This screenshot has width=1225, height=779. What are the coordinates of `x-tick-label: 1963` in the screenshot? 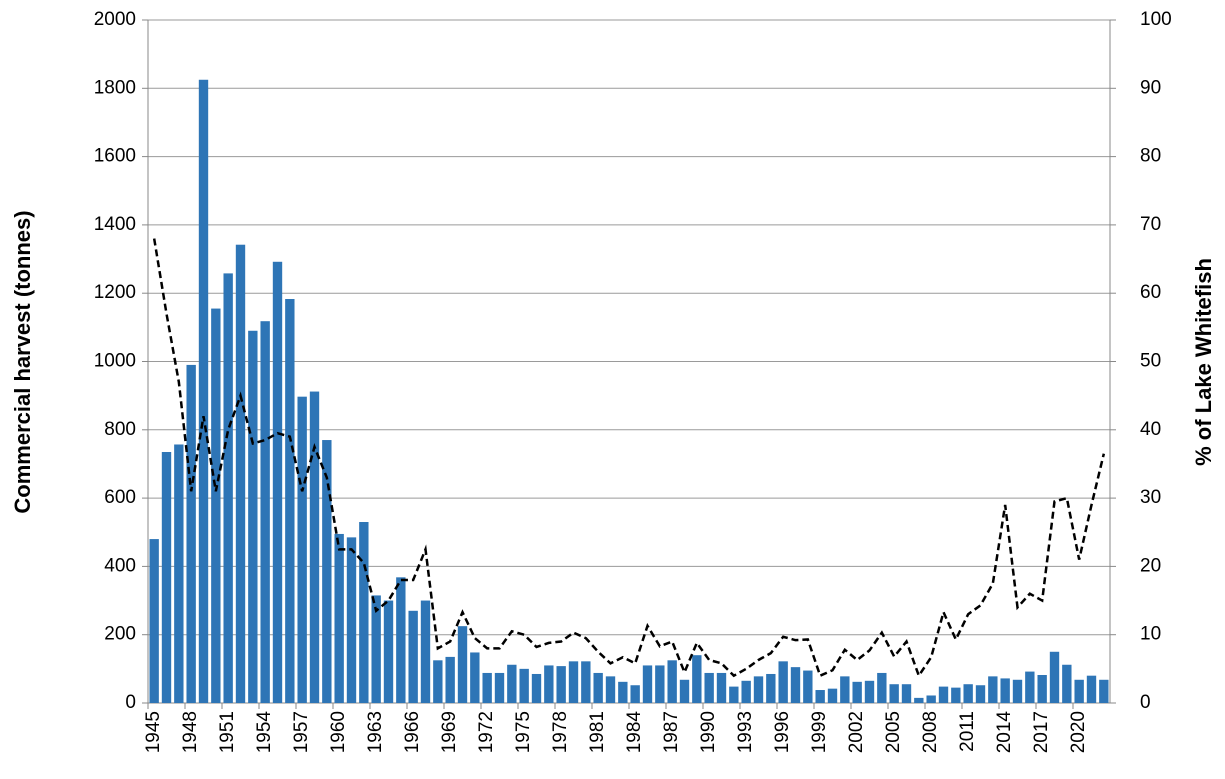 It's located at (375, 732).